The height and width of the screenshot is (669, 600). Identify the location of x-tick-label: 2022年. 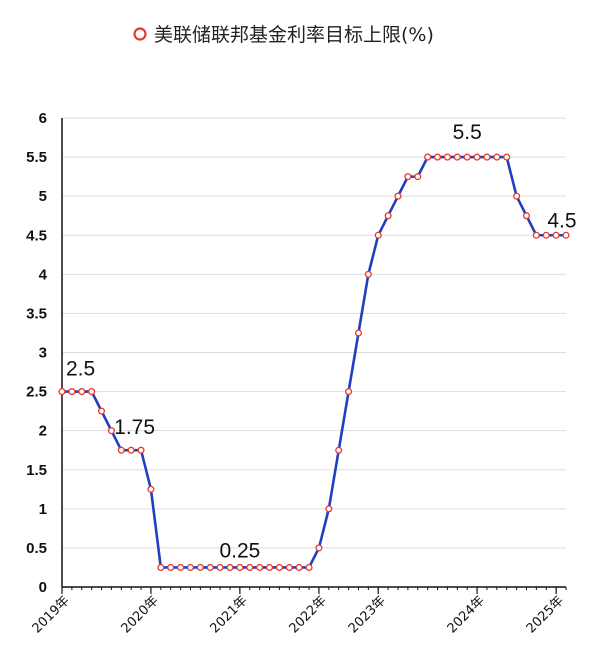
(308, 614).